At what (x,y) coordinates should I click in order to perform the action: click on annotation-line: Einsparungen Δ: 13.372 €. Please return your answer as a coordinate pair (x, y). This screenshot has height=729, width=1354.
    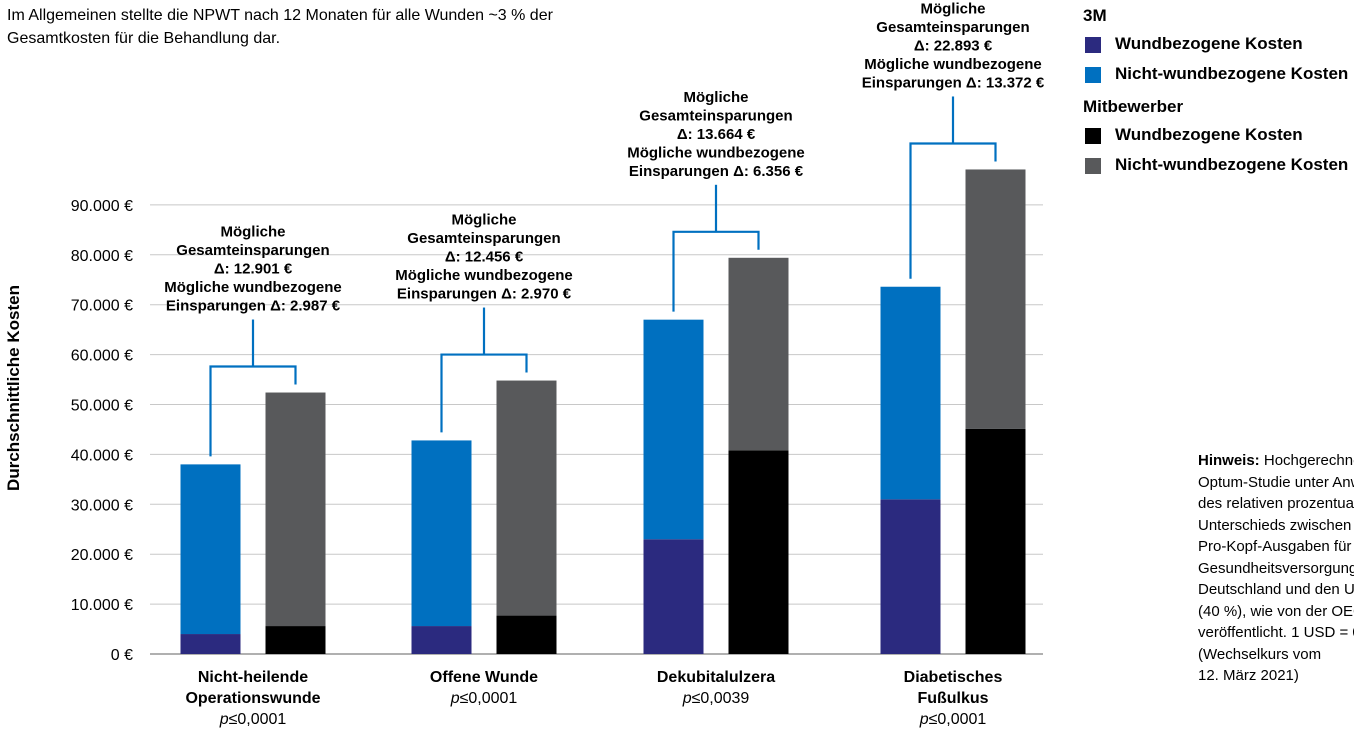
    Looking at the image, I should click on (953, 82).